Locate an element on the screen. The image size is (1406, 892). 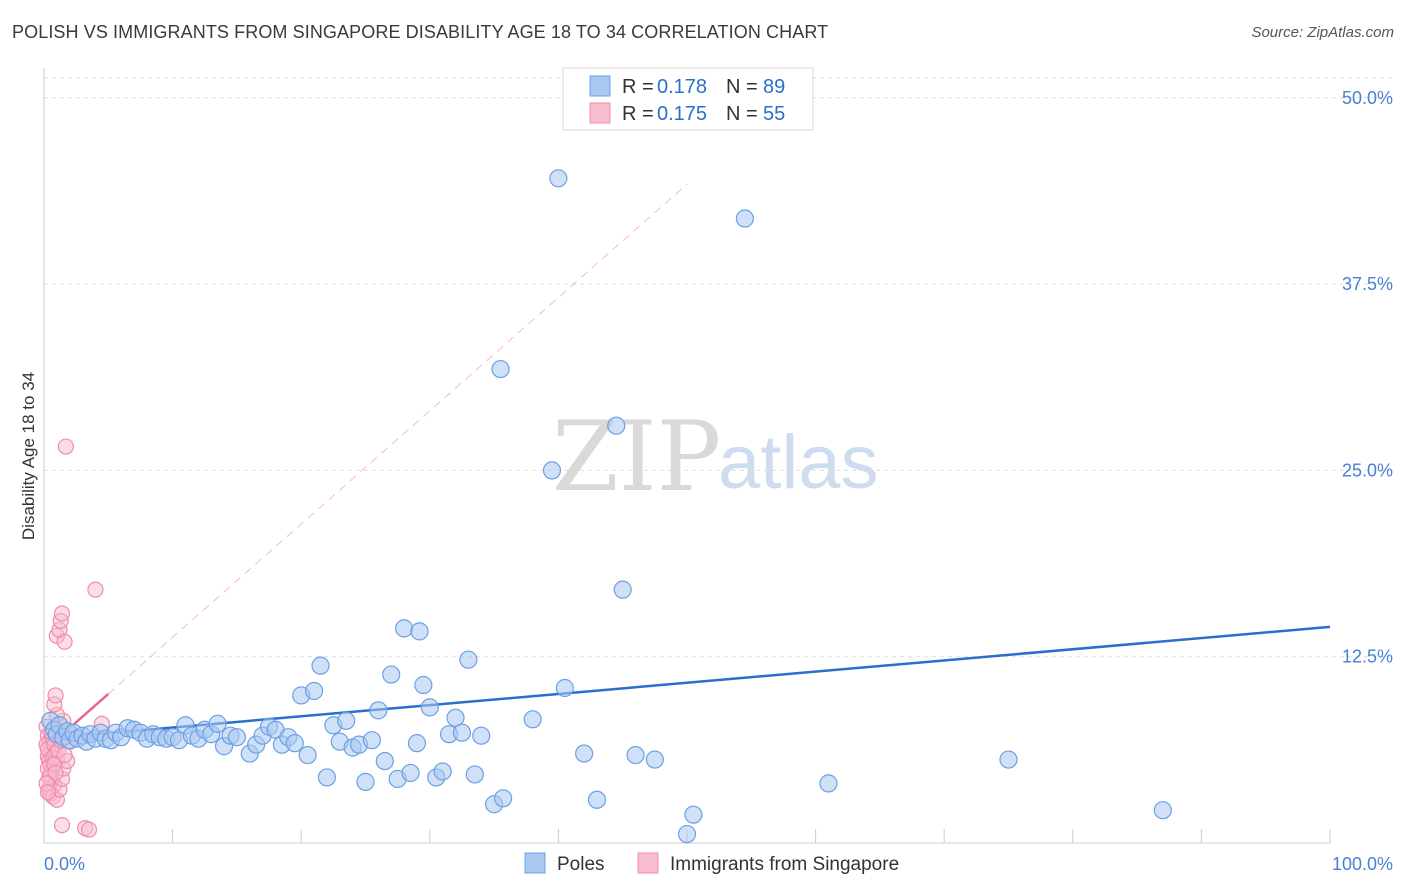
correlation-legend: R = 0.178 N = 89 R = 0.175 N = 55 is located at coordinates (688, 99).